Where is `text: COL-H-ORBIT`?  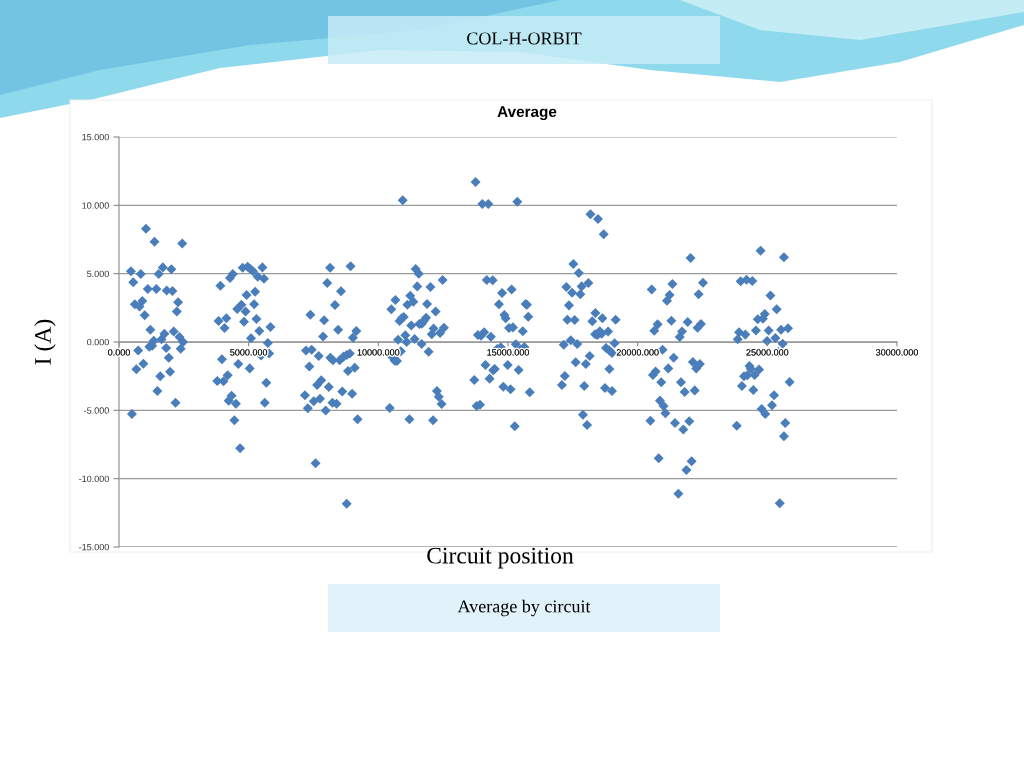
text: COL-H-ORBIT is located at coordinates (524, 38).